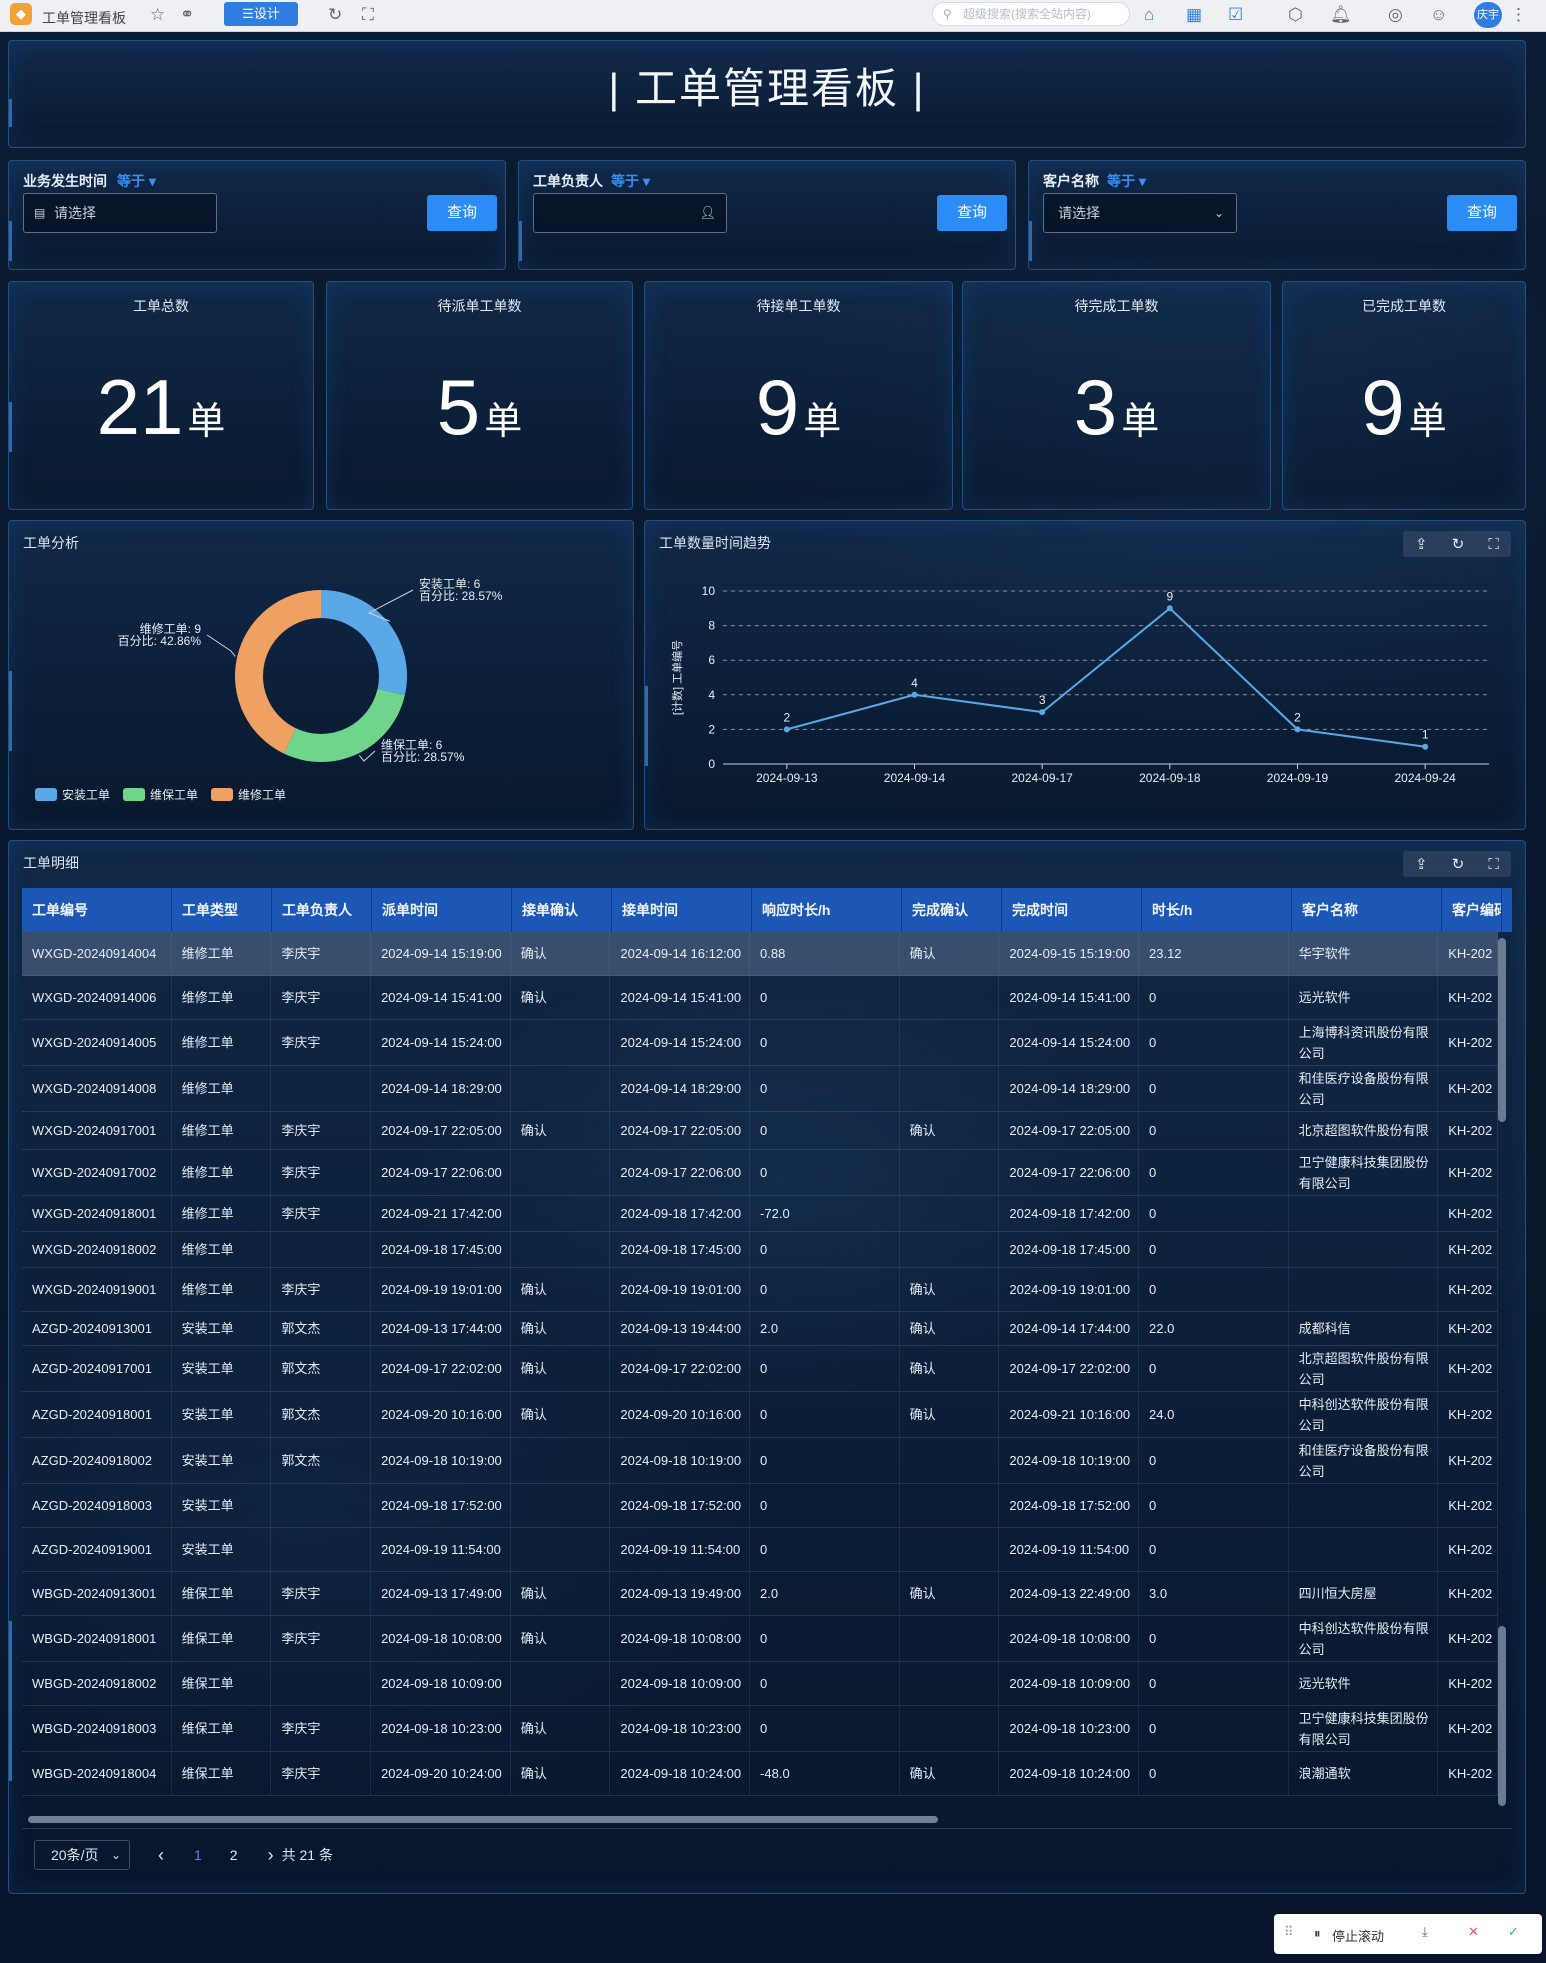 The height and width of the screenshot is (1963, 1546). Describe the element at coordinates (198, 1855) in the screenshot. I see `page-1-button: 1` at that location.